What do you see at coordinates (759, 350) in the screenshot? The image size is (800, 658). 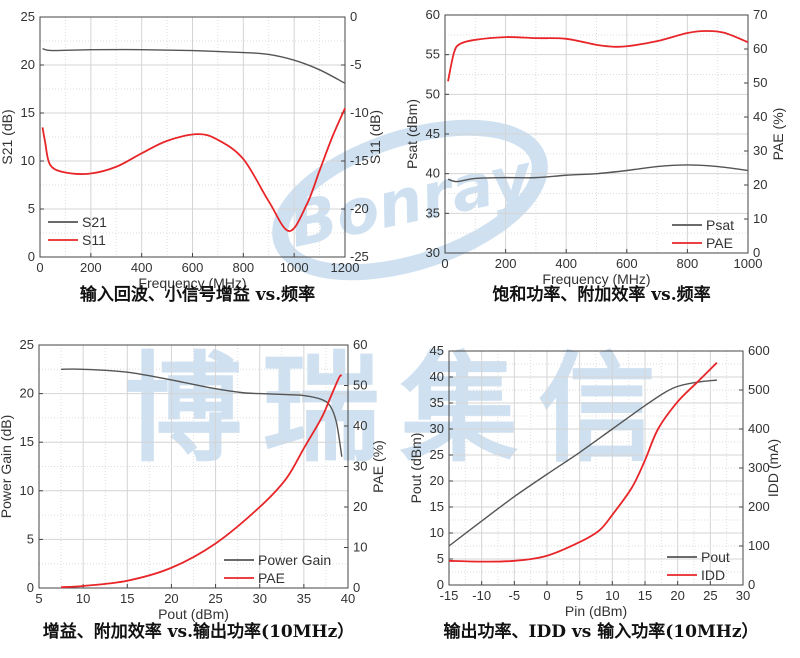 I see `y2-tick-label: 600` at bounding box center [759, 350].